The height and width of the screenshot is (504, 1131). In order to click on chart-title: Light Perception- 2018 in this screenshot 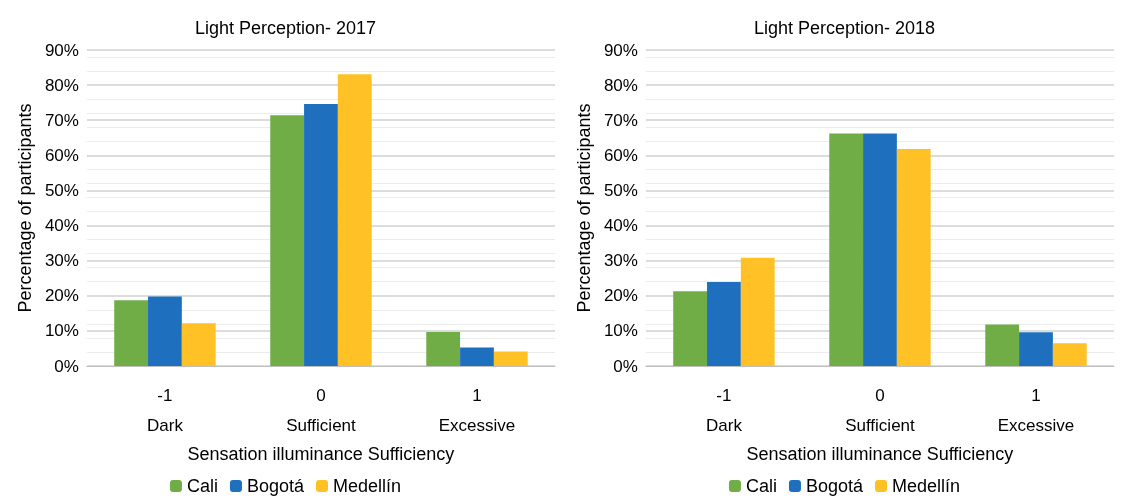, I will do `click(844, 28)`.